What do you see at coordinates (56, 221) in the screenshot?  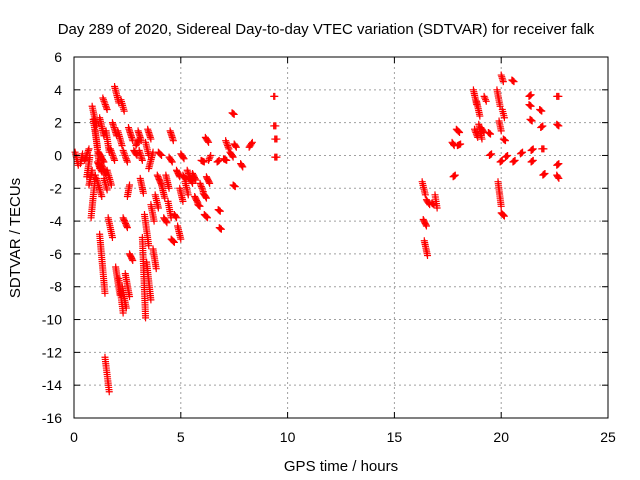 I see `y-tick-label: -4` at bounding box center [56, 221].